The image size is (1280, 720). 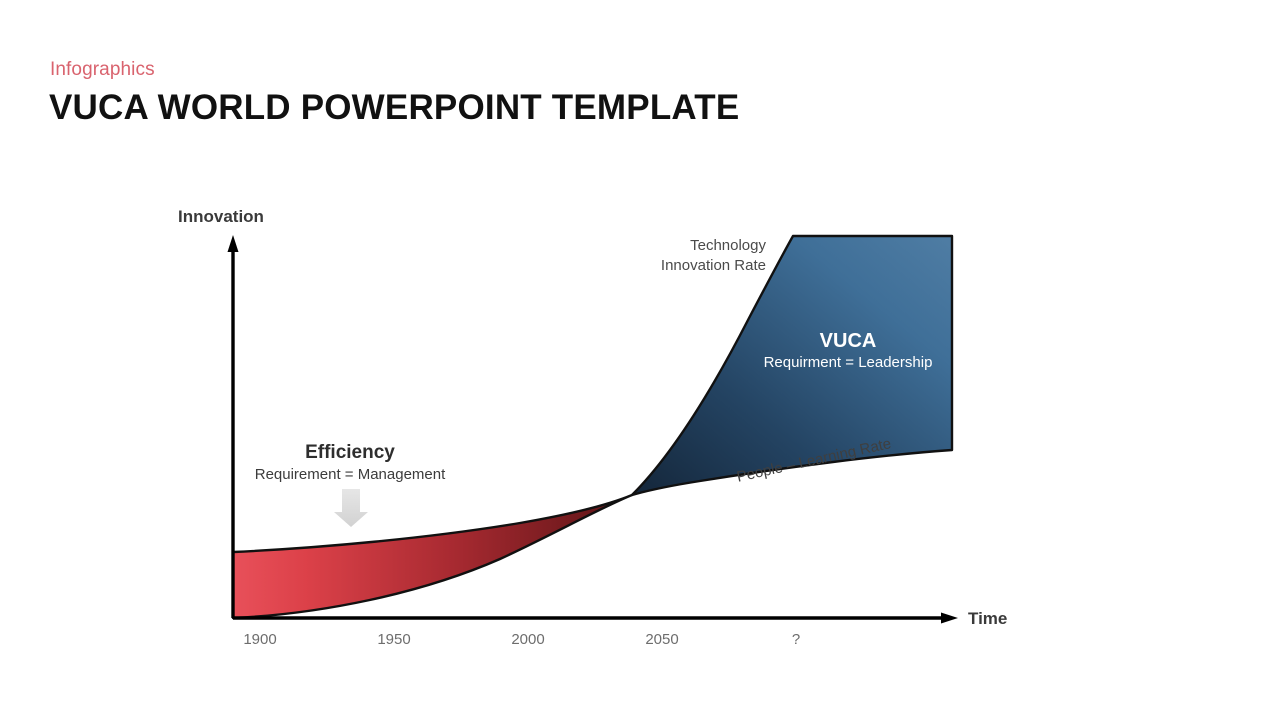 I want to click on vuca-region, so click(x=792, y=365).